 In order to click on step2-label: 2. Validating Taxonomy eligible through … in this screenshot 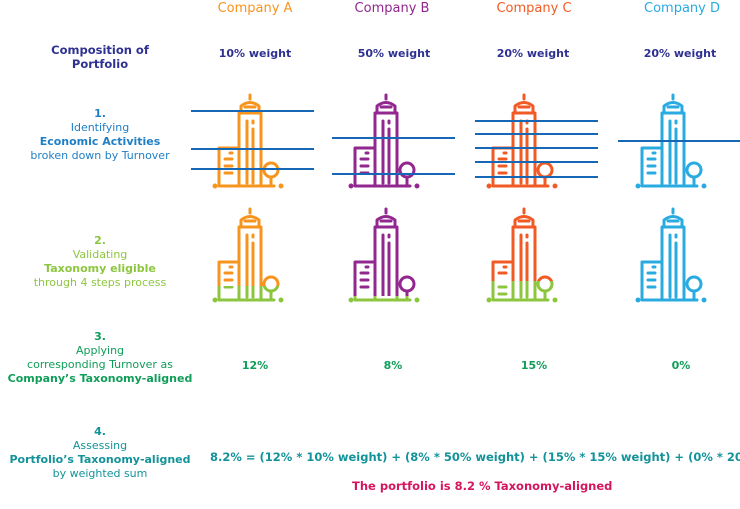, I will do `click(100, 262)`.